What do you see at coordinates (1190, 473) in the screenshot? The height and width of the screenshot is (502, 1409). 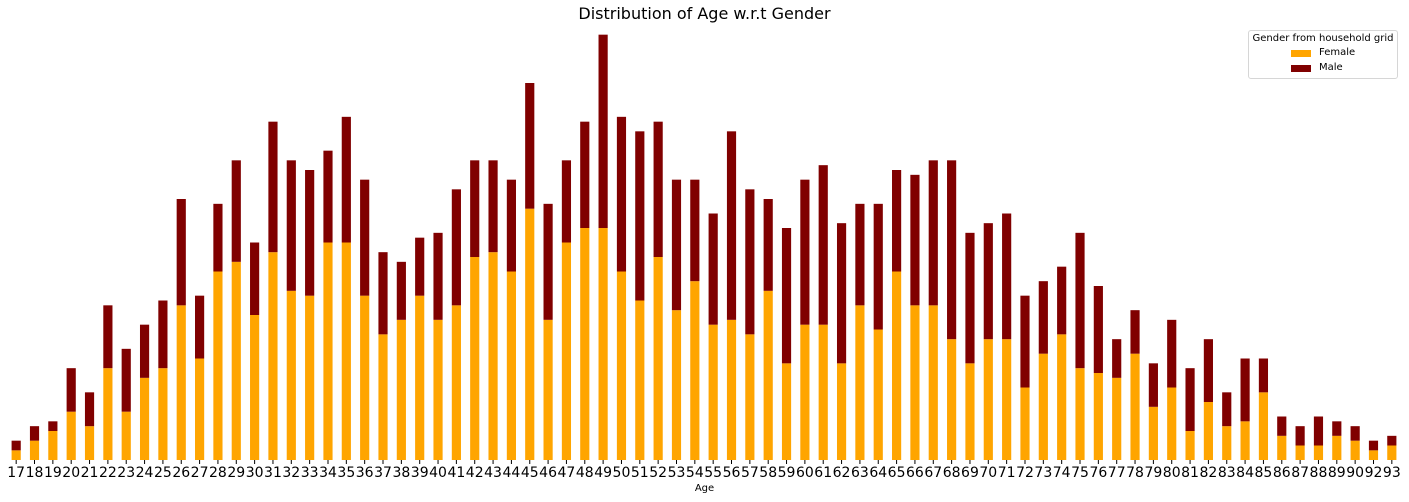 I see `x-tick-label: 81` at bounding box center [1190, 473].